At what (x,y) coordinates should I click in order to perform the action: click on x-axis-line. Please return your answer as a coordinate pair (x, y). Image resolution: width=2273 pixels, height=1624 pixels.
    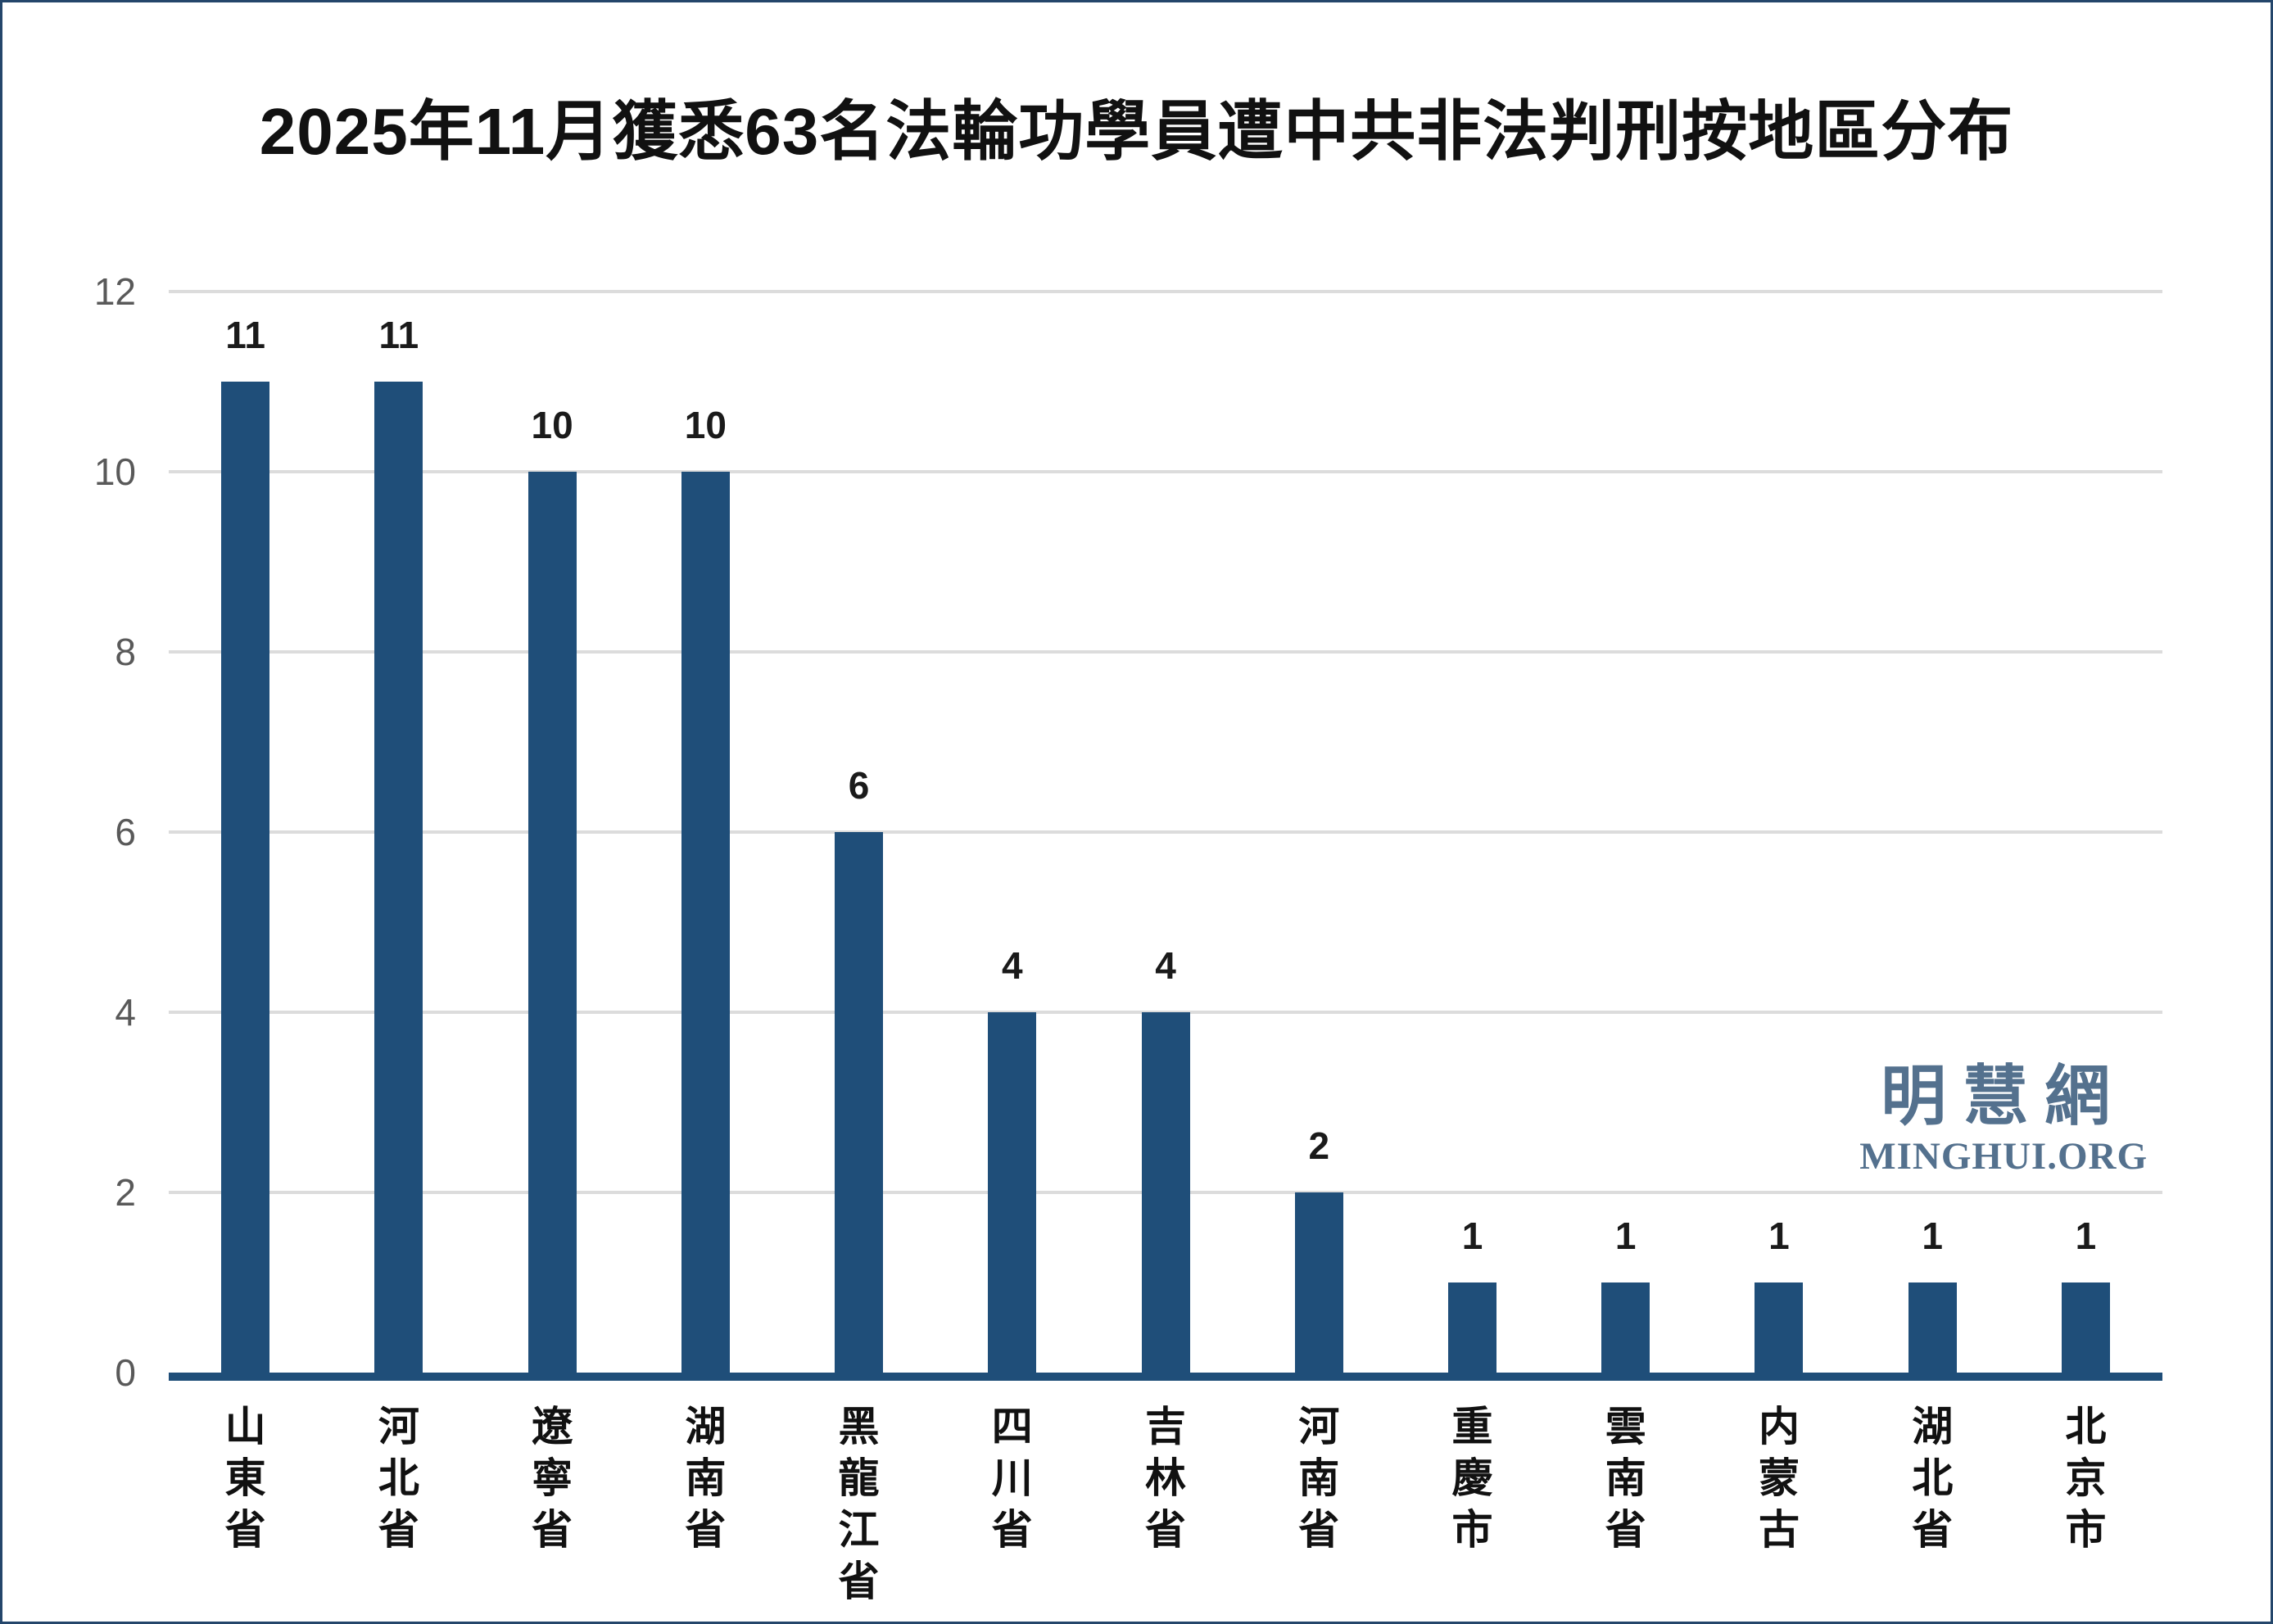
    Looking at the image, I should click on (1165, 1377).